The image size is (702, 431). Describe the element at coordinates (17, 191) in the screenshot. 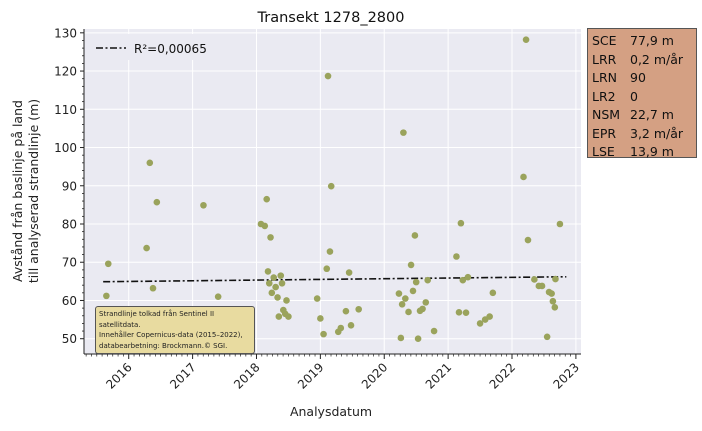

I see `y-axis-label-line1: Avstånd från baslinje på land` at that location.